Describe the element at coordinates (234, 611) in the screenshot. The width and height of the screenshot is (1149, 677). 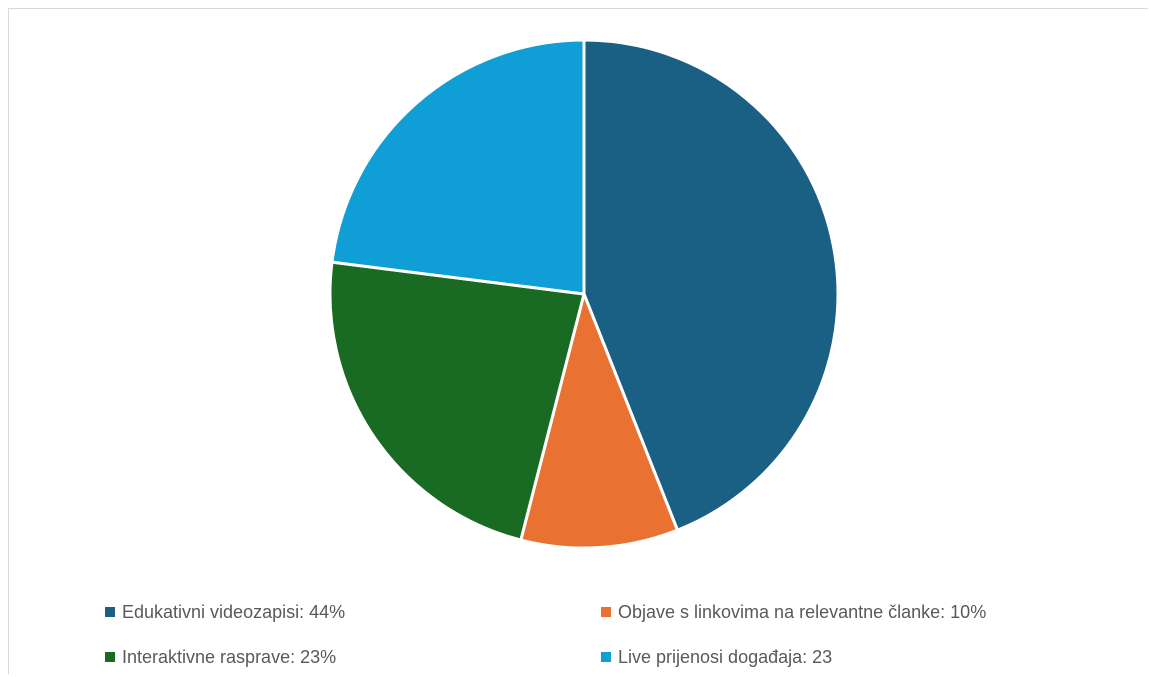
I see `legend-label-edukativni-videozapisi: Edukativni videozapisi: 44%` at that location.